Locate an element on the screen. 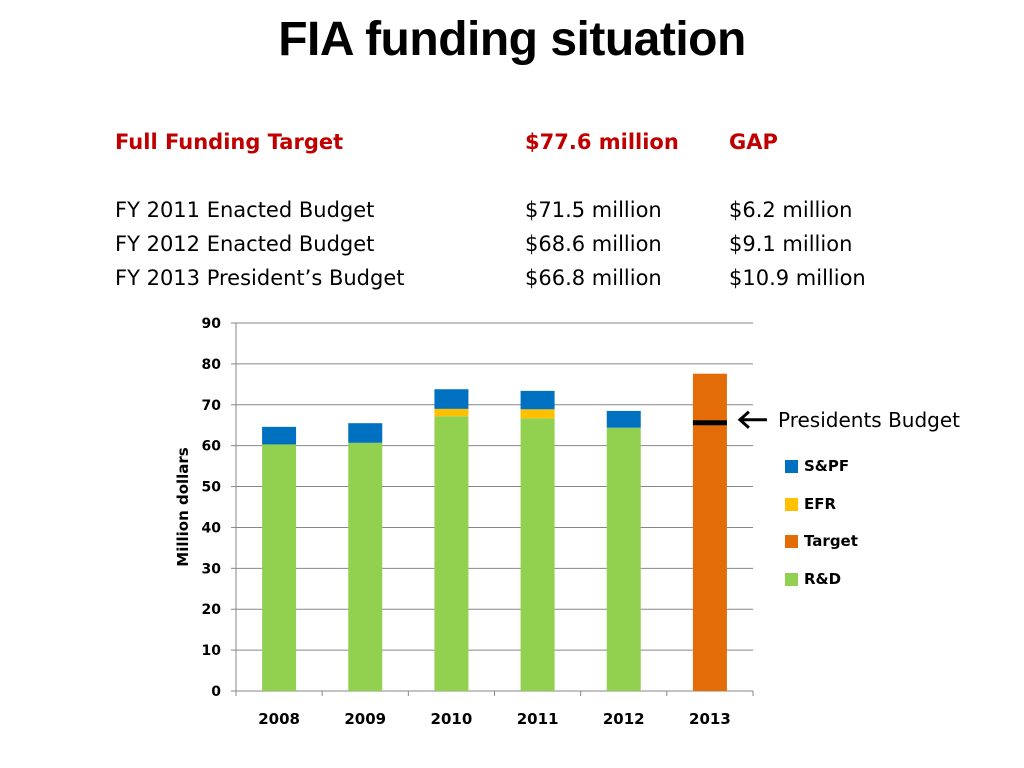  legend-label: R&D is located at coordinates (823, 578).